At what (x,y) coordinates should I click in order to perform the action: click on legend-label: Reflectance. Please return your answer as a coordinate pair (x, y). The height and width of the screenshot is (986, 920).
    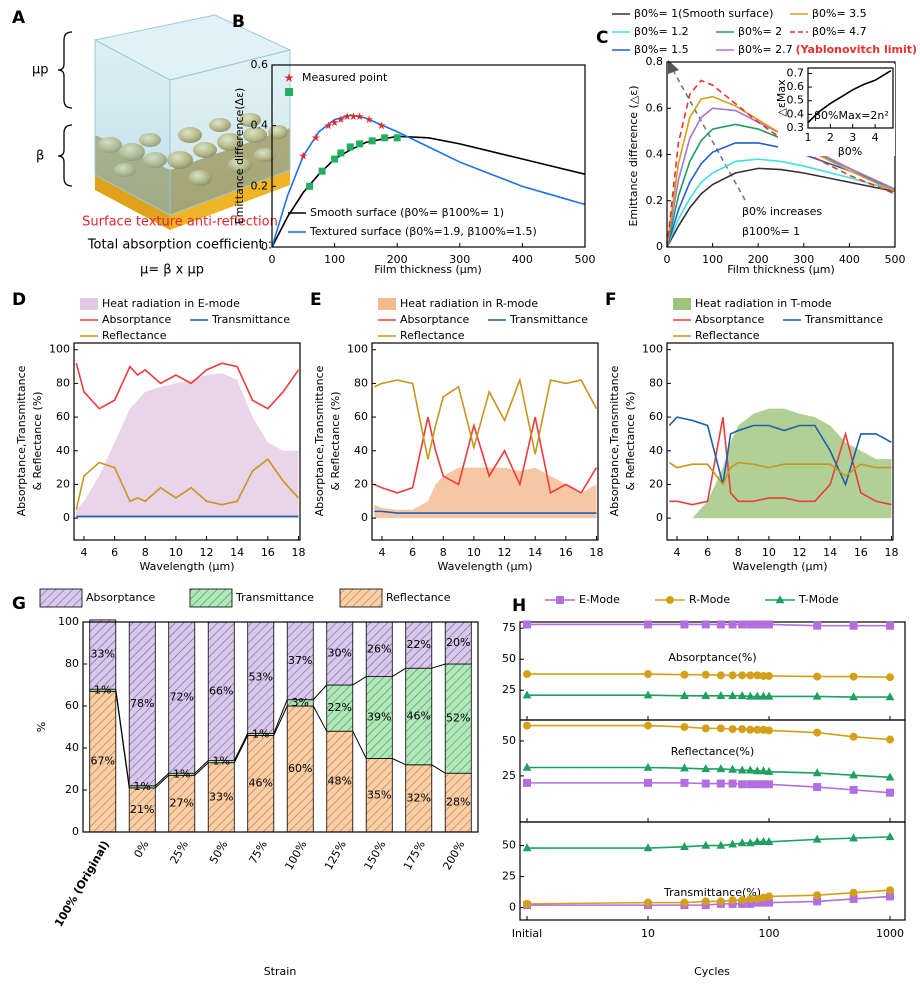
    Looking at the image, I should click on (134, 335).